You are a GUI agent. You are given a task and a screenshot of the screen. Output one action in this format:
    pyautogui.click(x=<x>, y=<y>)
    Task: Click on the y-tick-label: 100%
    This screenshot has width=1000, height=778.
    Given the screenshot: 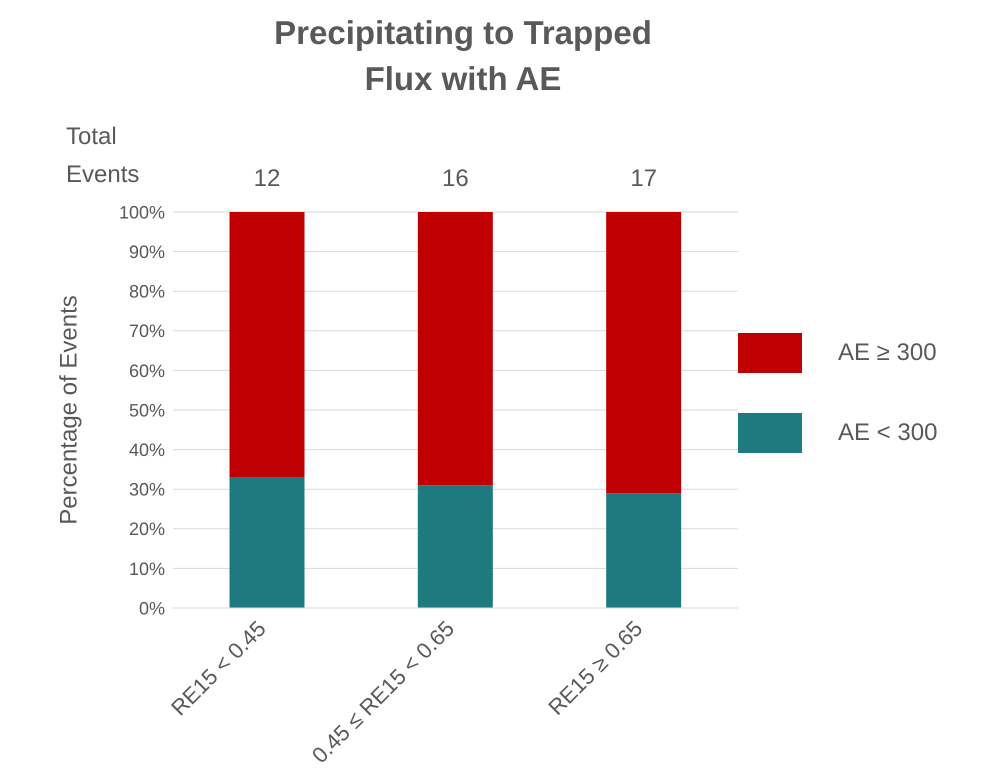 What is the action you would take?
    pyautogui.click(x=141, y=212)
    